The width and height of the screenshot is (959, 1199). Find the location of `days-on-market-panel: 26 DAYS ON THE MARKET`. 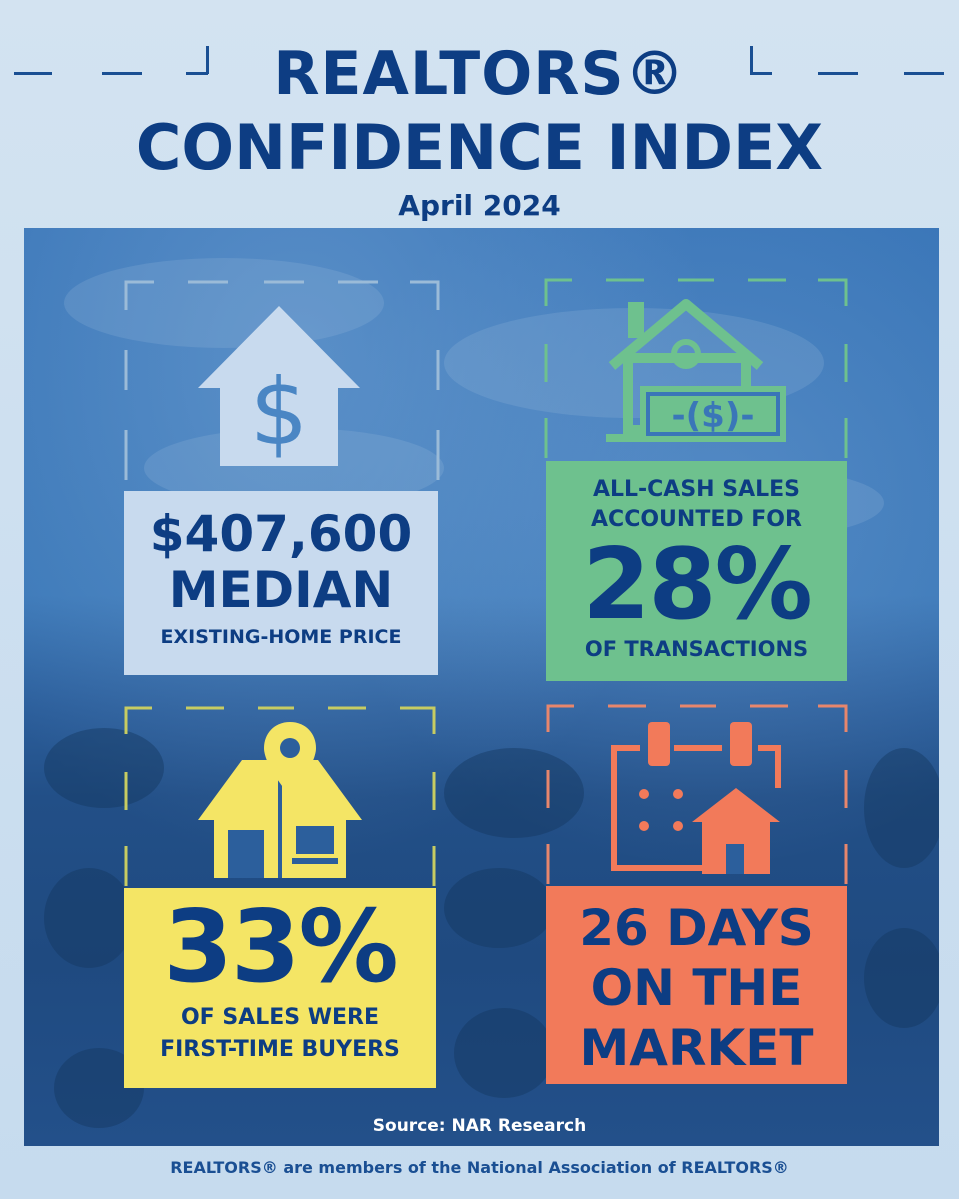

days-on-market-panel: 26 DAYS ON THE MARKET is located at coordinates (696, 985).